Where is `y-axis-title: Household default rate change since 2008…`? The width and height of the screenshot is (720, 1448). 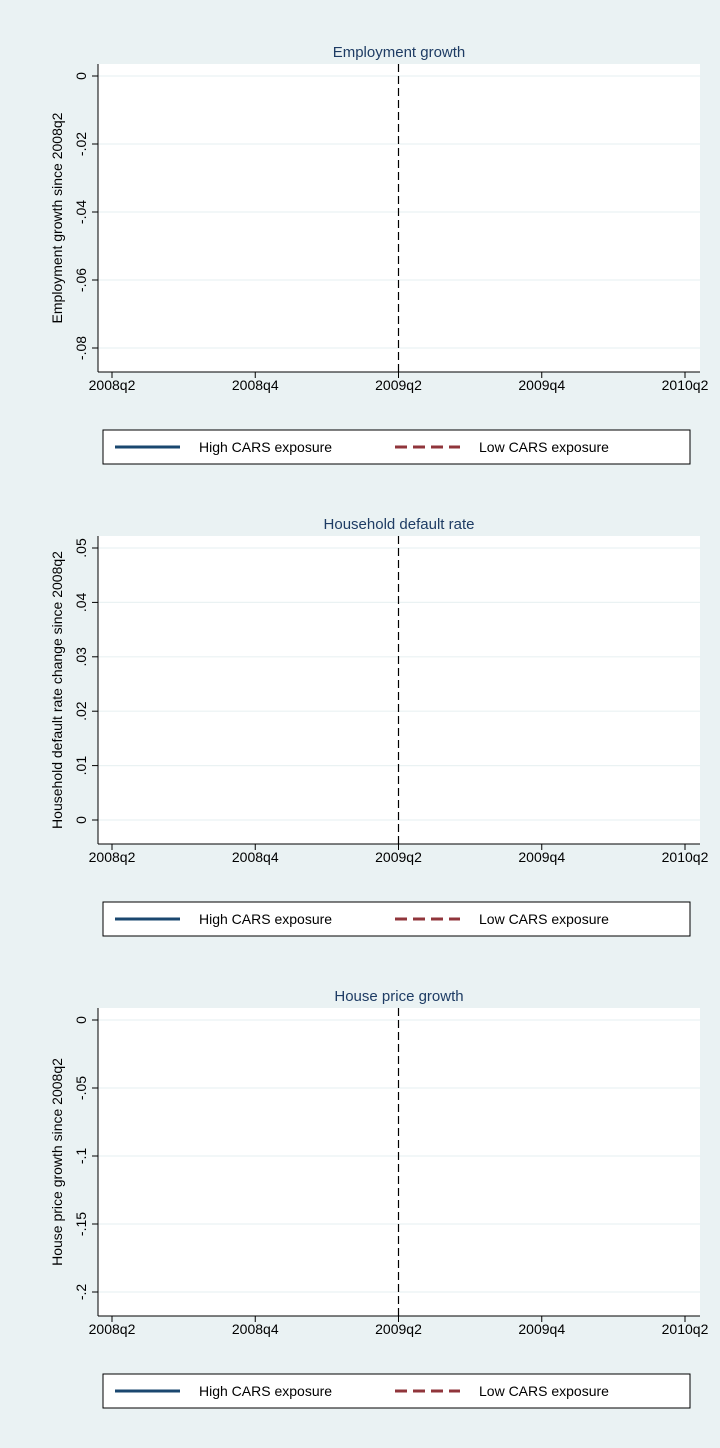 y-axis-title: Household default rate change since 2008… is located at coordinates (57, 690).